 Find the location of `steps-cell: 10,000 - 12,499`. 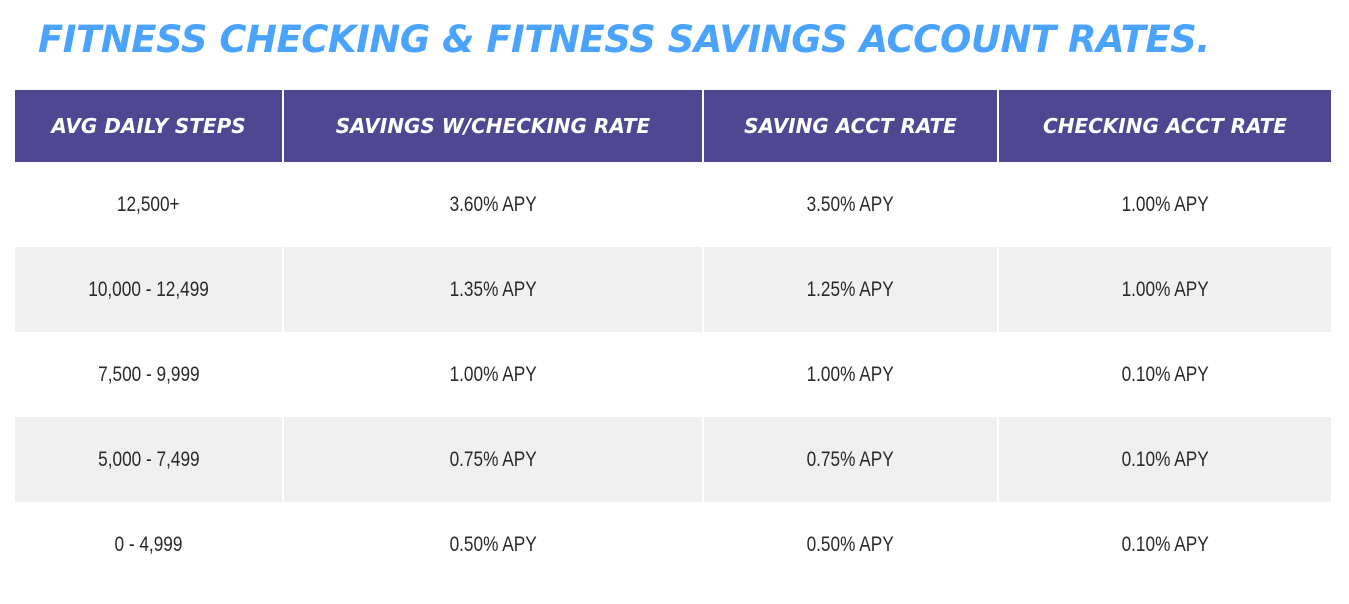

steps-cell: 10,000 - 12,499 is located at coordinates (149, 289).